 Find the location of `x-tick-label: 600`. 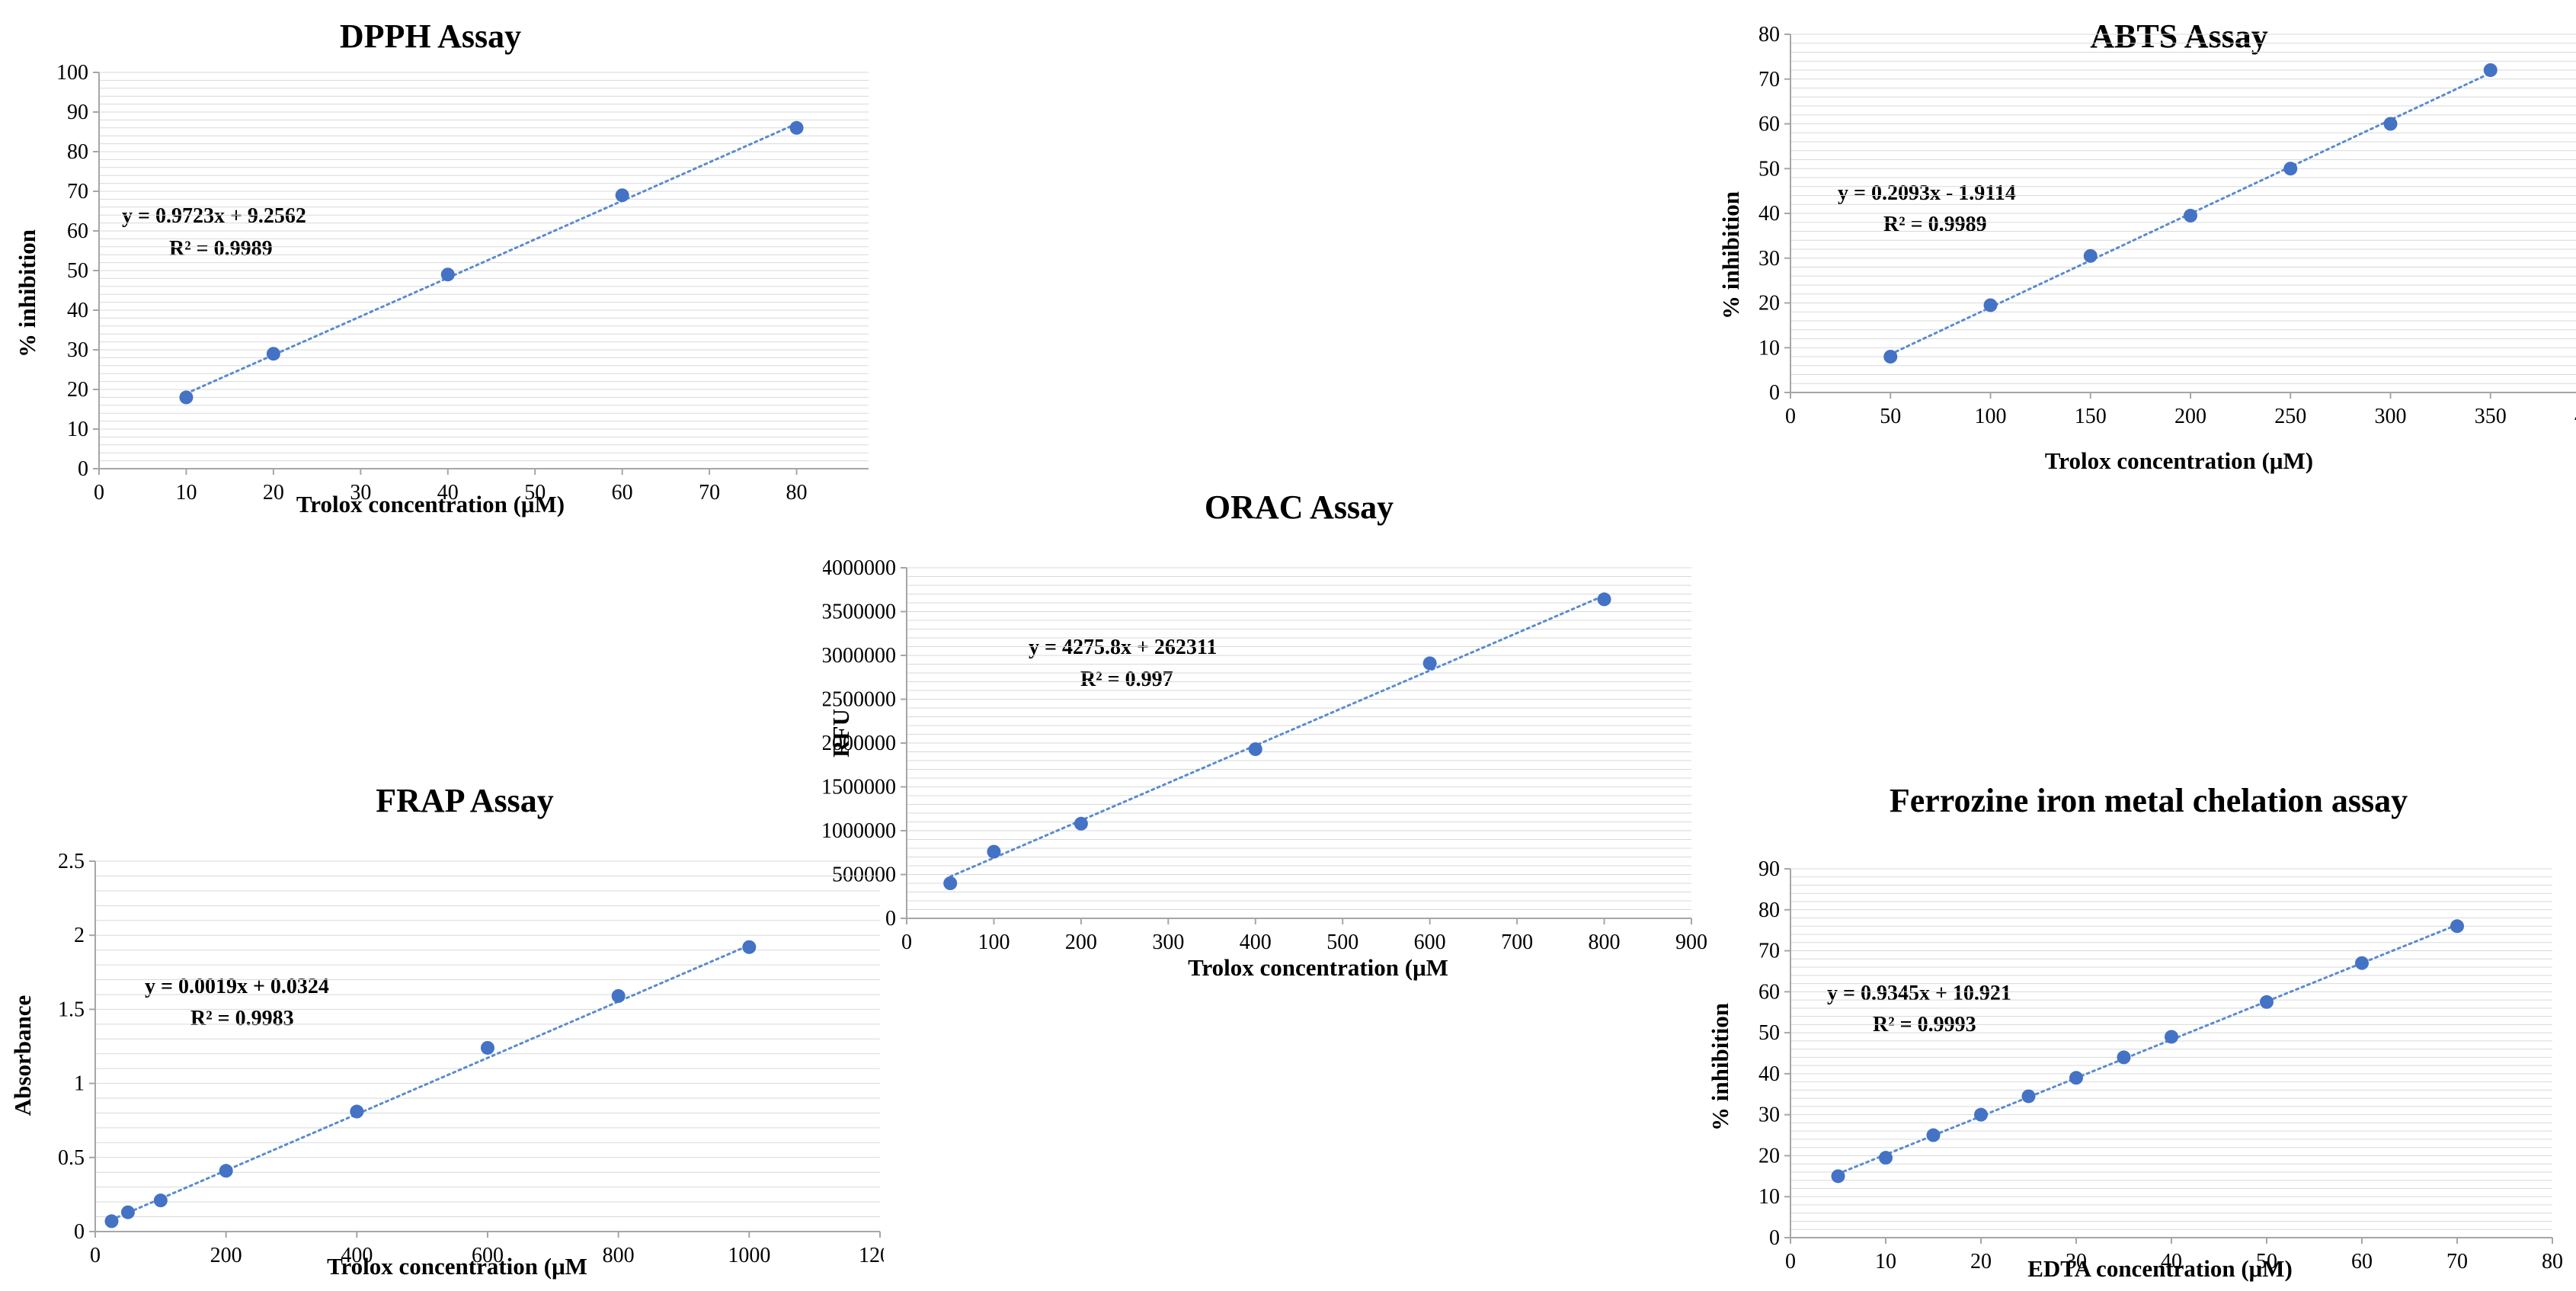

x-tick-label: 600 is located at coordinates (488, 1256).